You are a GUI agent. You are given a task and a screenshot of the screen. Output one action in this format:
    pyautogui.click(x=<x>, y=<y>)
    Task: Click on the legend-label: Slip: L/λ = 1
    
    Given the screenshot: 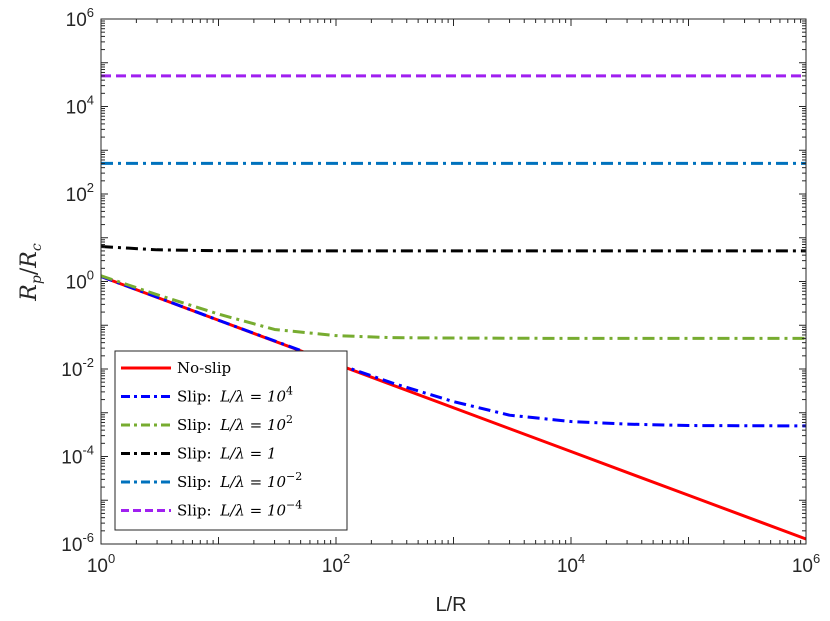 What is the action you would take?
    pyautogui.click(x=226, y=454)
    